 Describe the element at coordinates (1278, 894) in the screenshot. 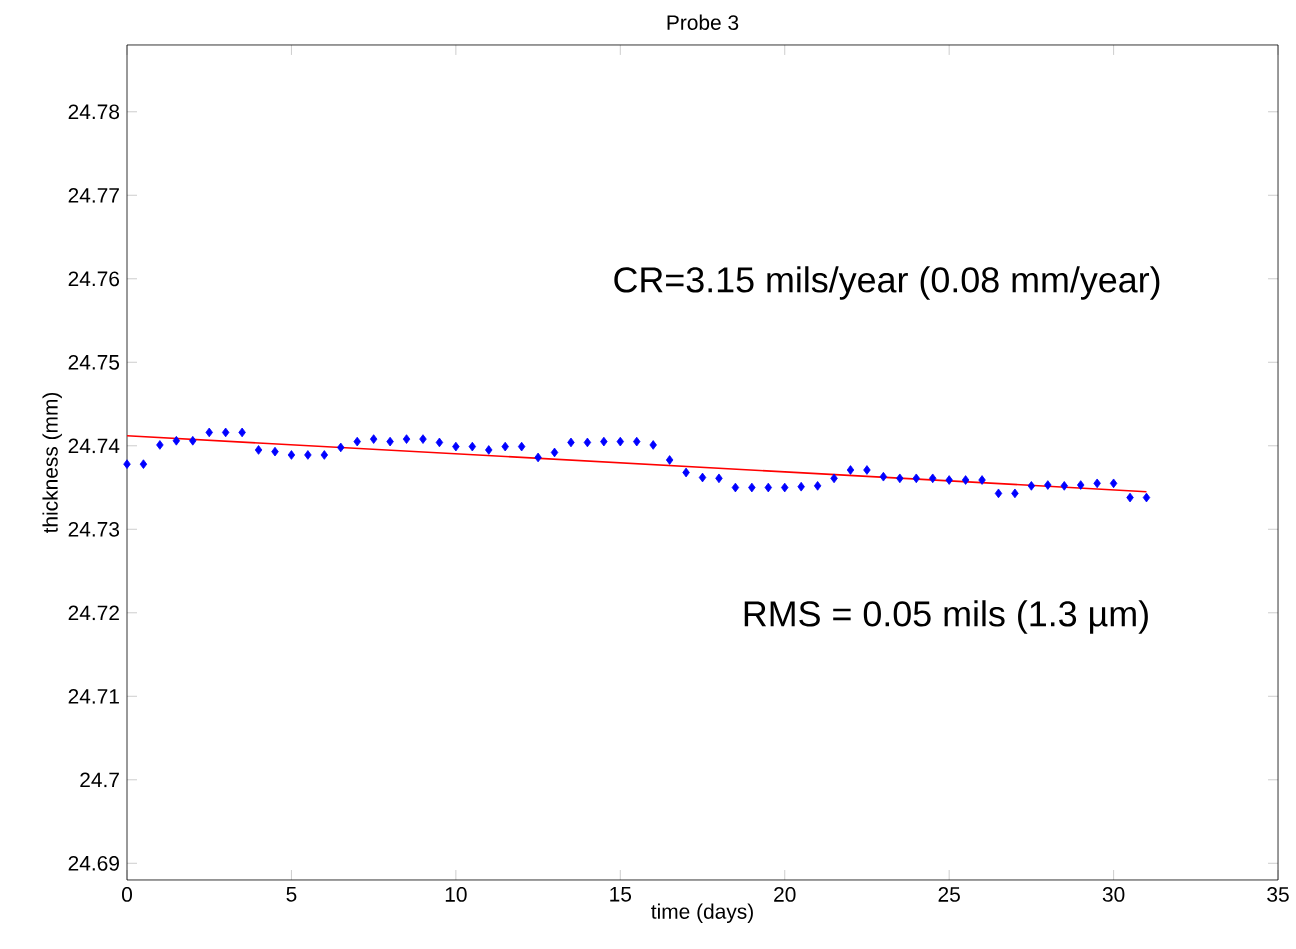

I see `x-tick-label: 35` at that location.